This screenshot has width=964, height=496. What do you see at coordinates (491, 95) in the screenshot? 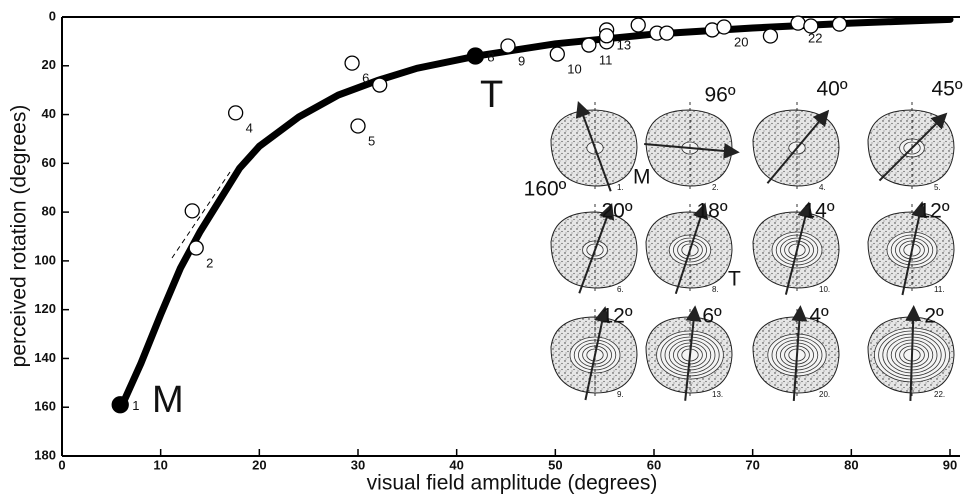
I see `annotation: T` at bounding box center [491, 95].